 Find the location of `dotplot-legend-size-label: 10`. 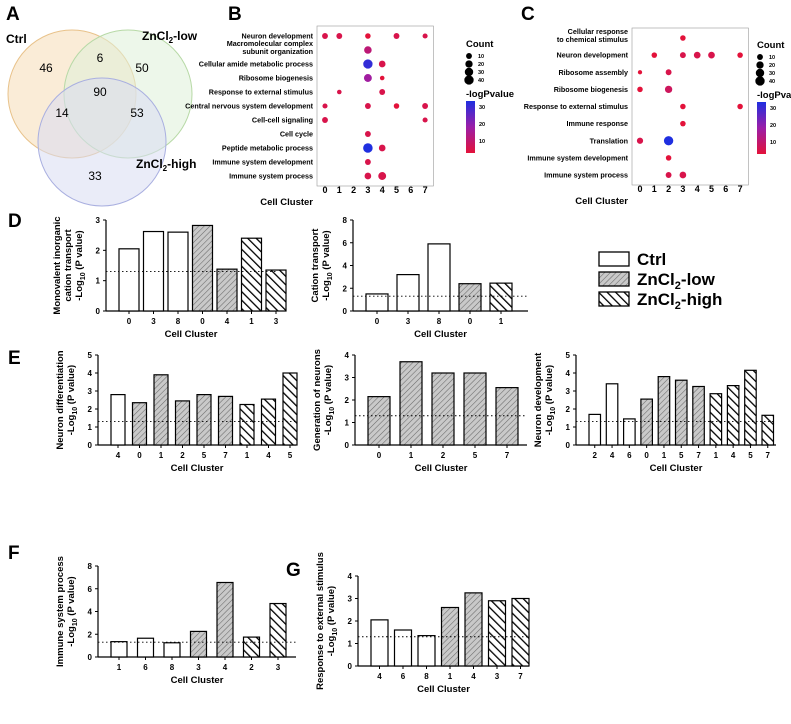

dotplot-legend-size-label: 10 is located at coordinates (772, 58).